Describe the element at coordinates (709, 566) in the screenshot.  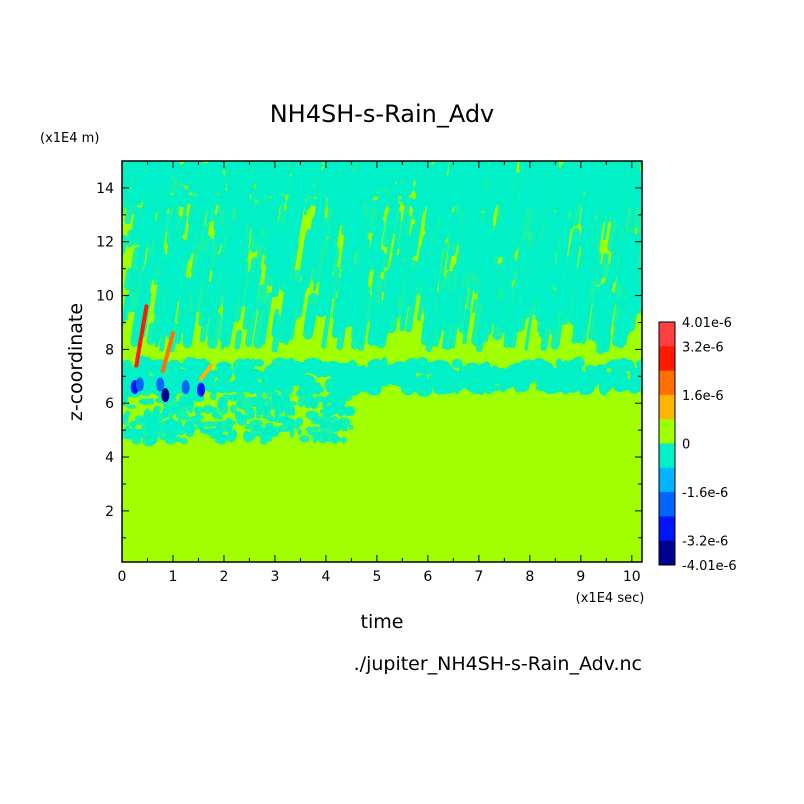
I see `colorbar-label: -4.01e-6` at that location.